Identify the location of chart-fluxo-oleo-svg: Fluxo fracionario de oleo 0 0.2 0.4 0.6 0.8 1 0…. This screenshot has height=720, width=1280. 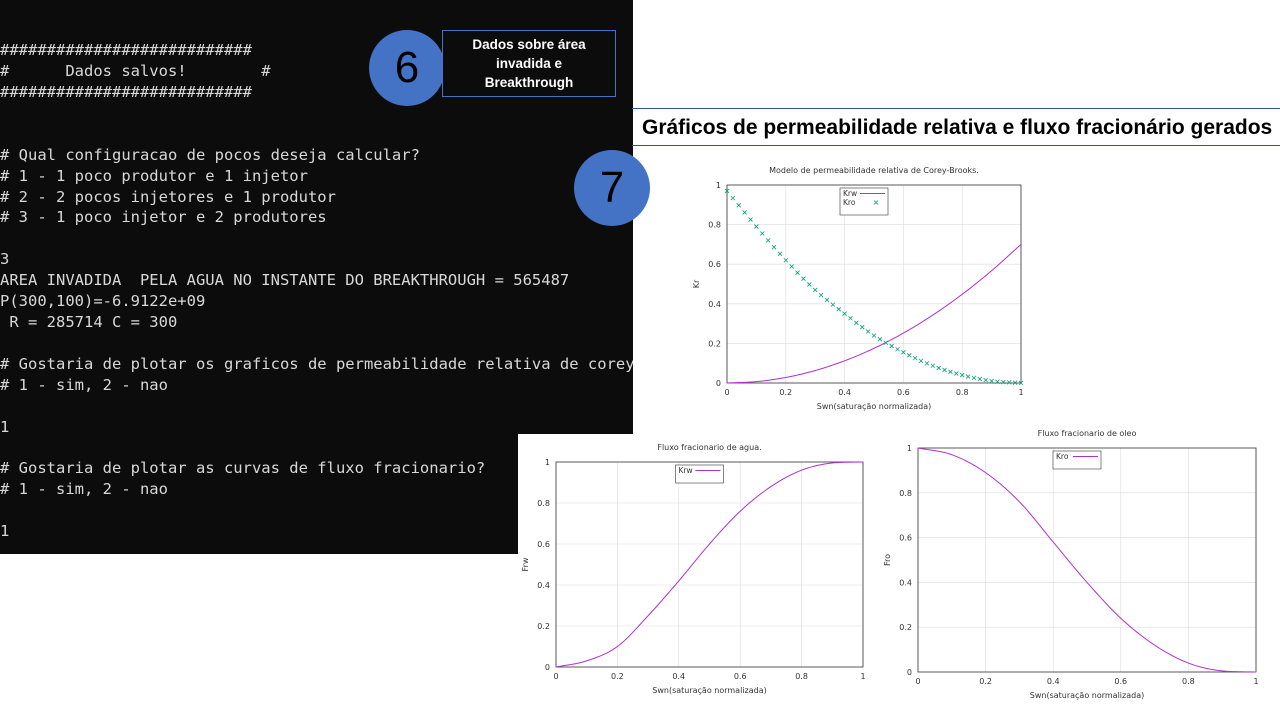
(1071, 564).